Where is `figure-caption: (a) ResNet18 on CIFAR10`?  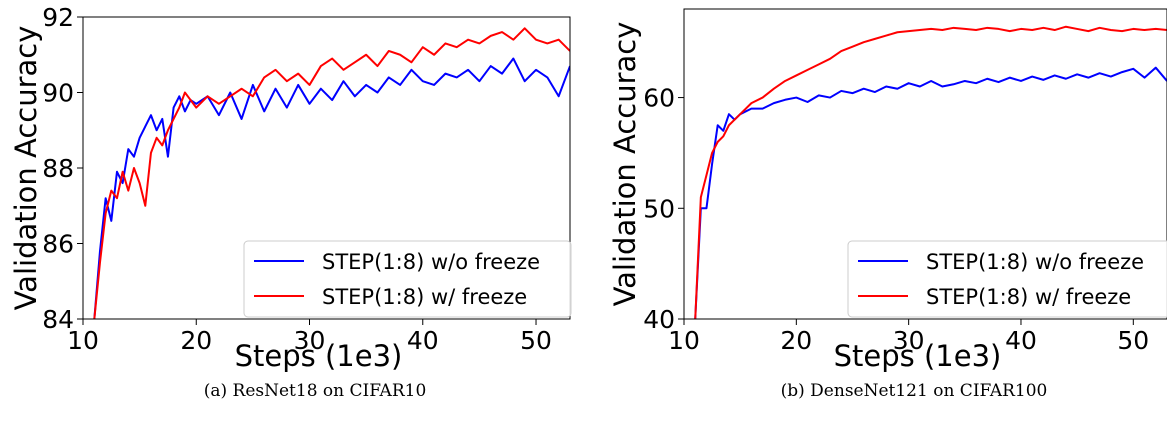 figure-caption: (a) ResNet18 on CIFAR10 is located at coordinates (315, 391).